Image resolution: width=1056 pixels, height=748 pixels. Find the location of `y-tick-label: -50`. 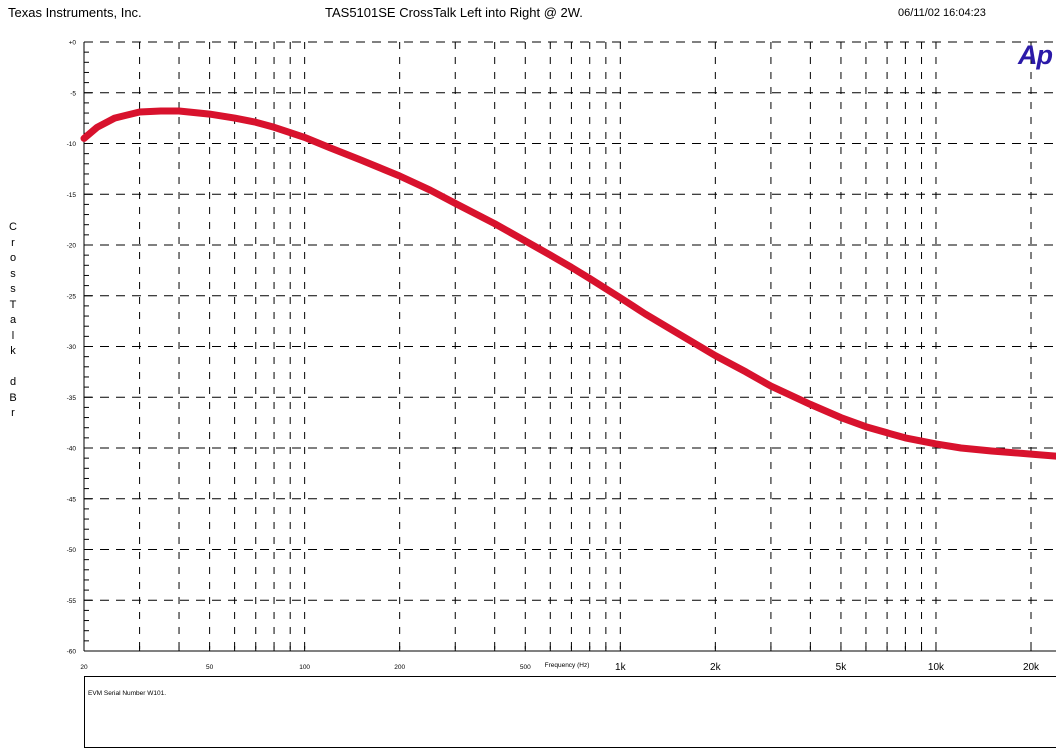

y-tick-label: -50 is located at coordinates (72, 550).